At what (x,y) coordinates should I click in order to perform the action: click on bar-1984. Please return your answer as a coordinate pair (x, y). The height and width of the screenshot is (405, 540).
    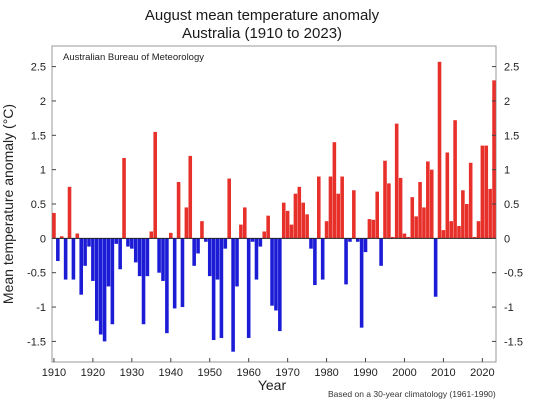
    Looking at the image, I should click on (342, 207).